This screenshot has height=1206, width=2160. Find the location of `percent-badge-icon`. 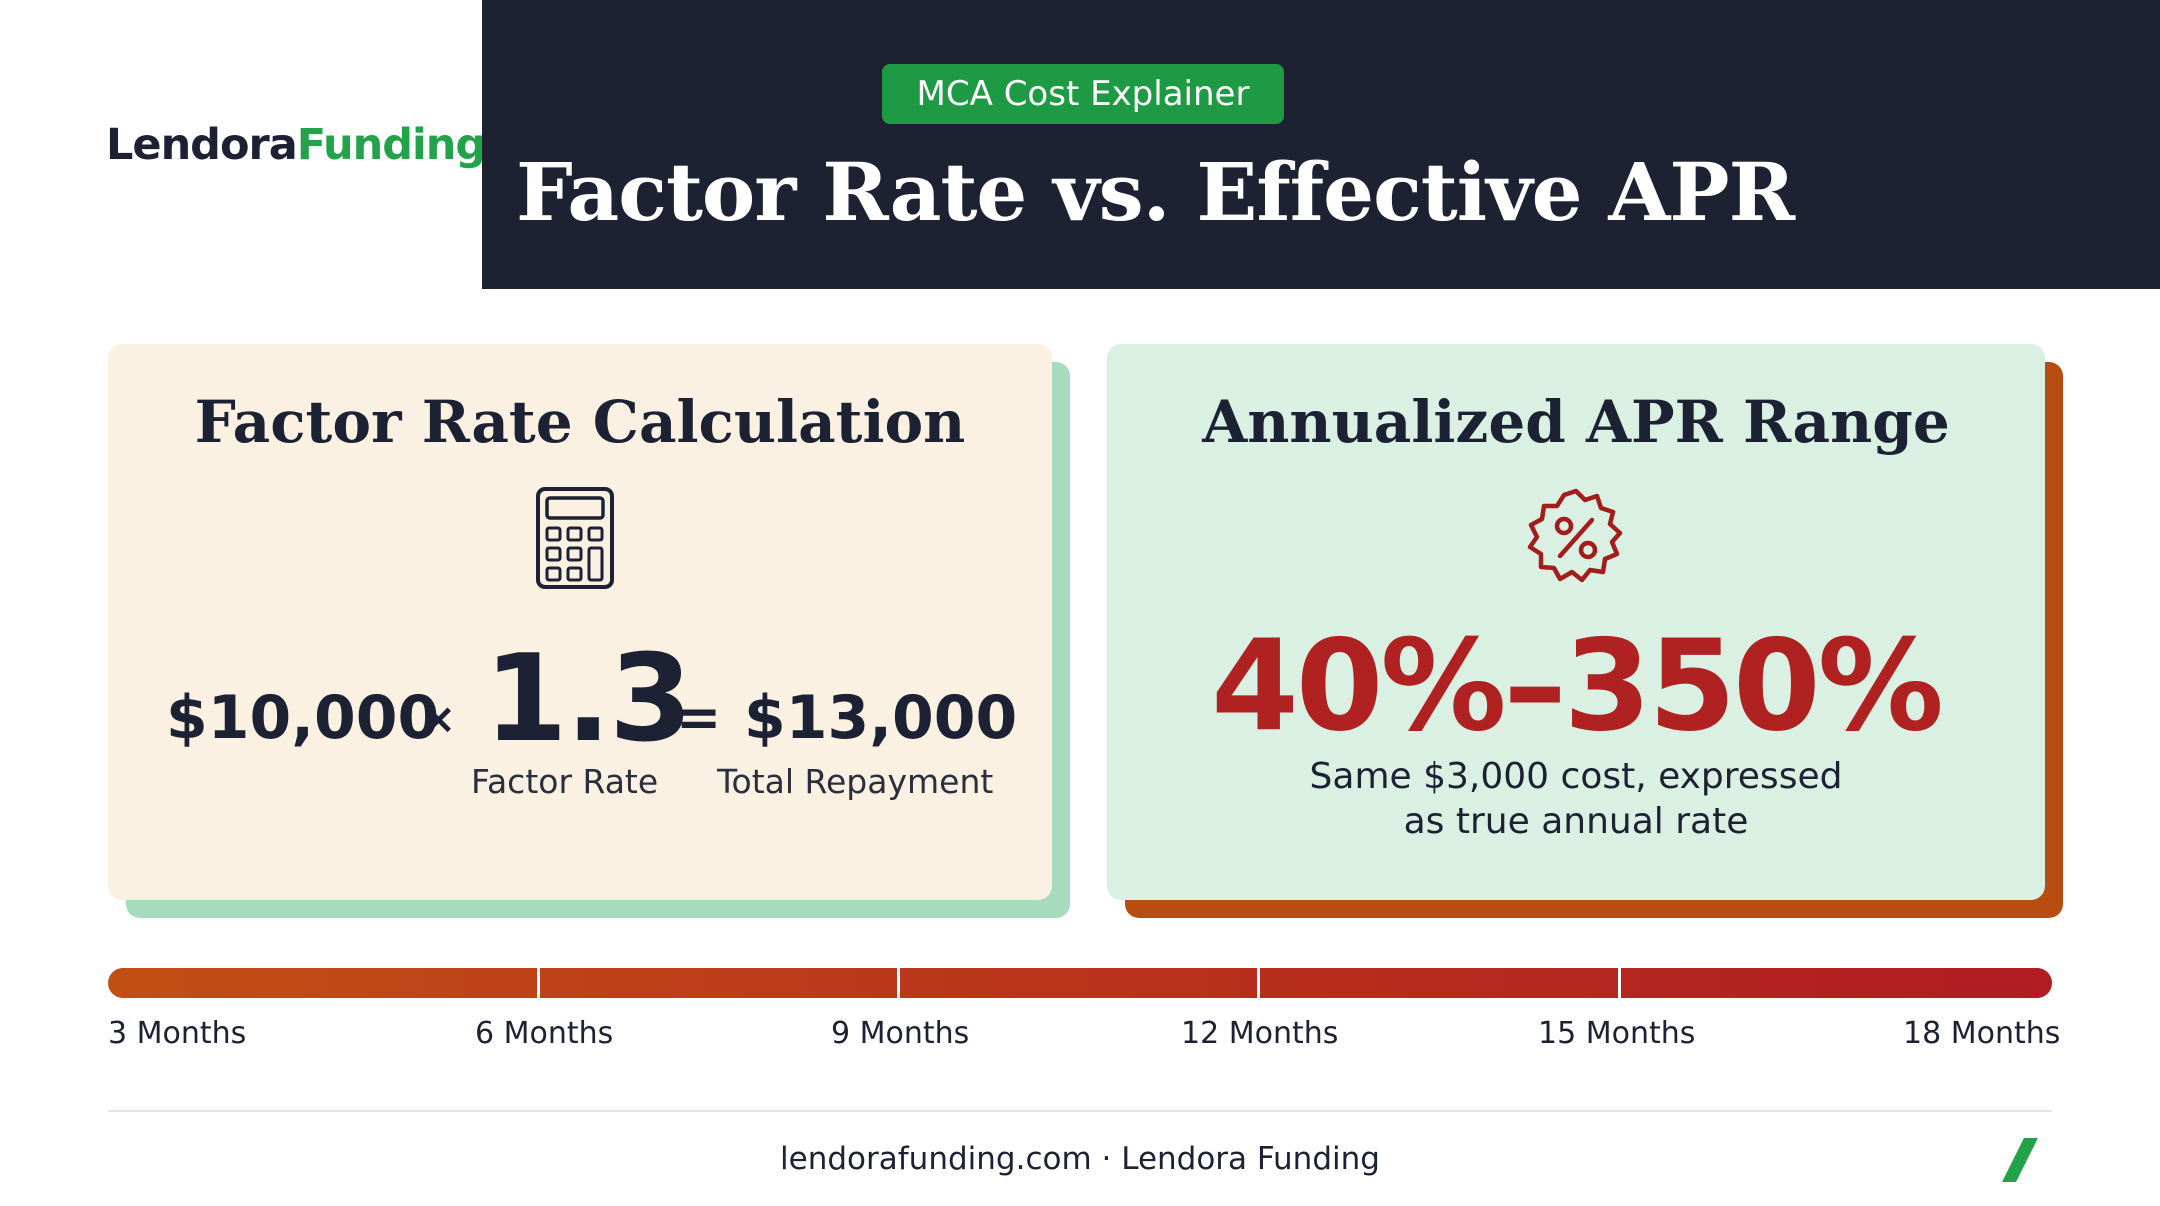

percent-badge-icon is located at coordinates (1575, 535).